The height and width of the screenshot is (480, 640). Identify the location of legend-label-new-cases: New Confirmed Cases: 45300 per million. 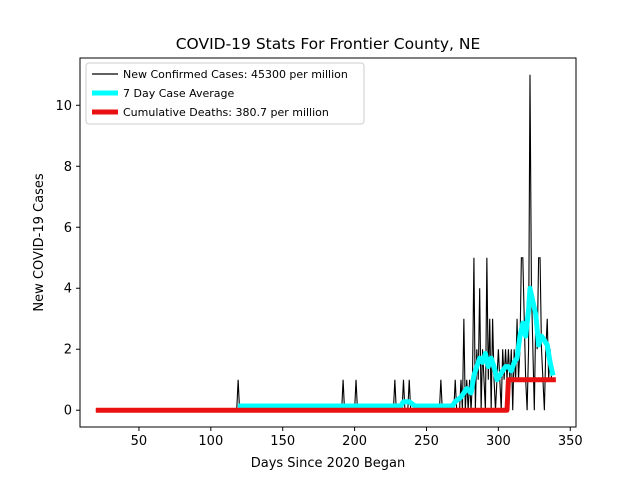
(235, 74).